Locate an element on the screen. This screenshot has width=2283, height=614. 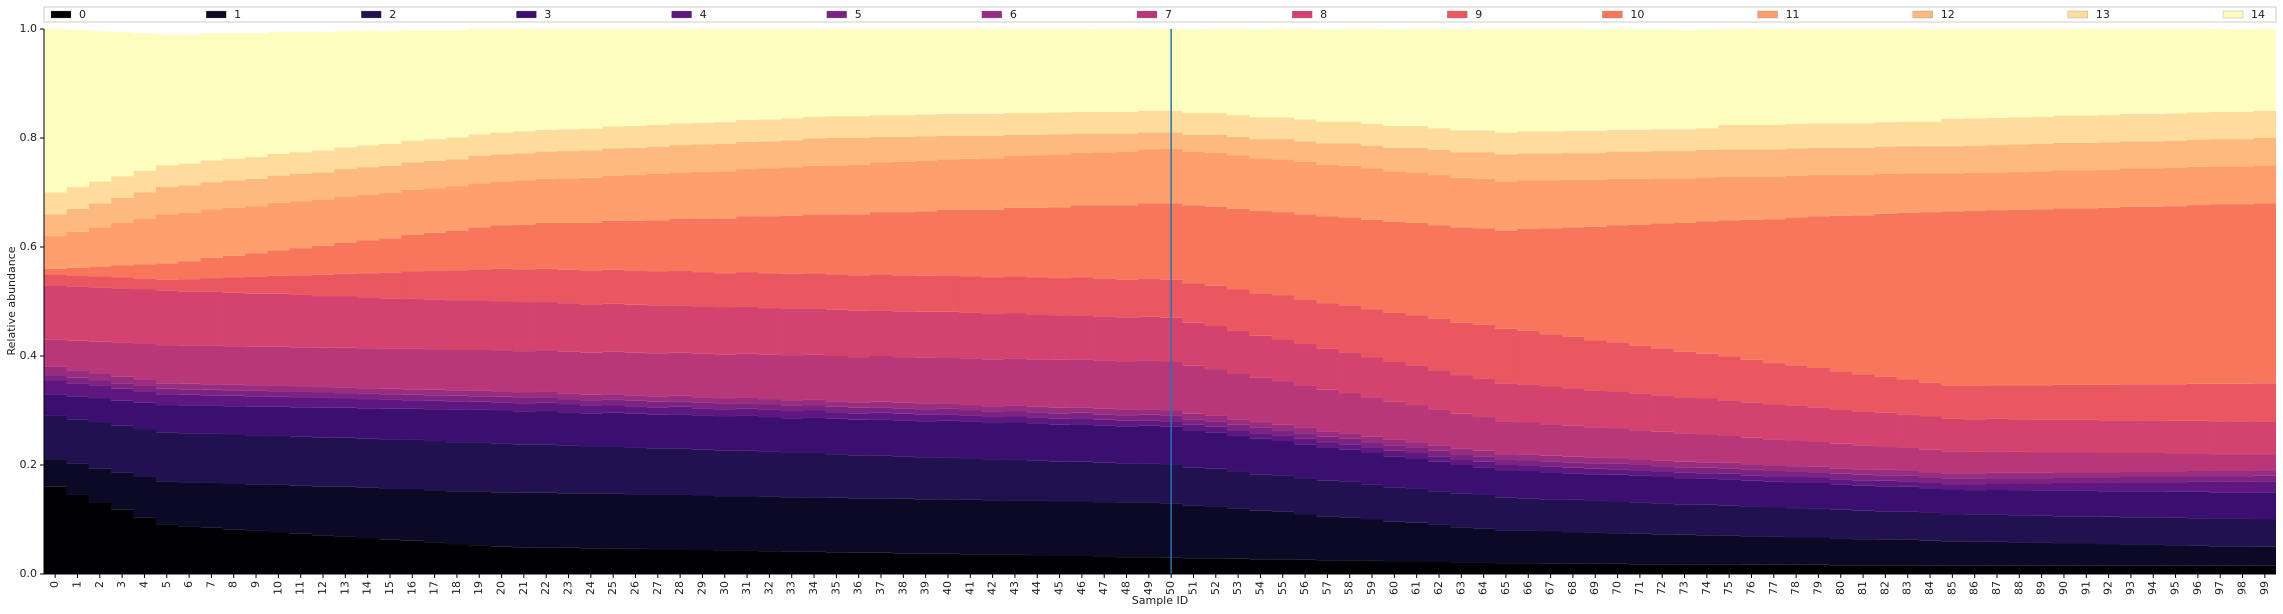
x-tick-label: 90 is located at coordinates (2063, 588).